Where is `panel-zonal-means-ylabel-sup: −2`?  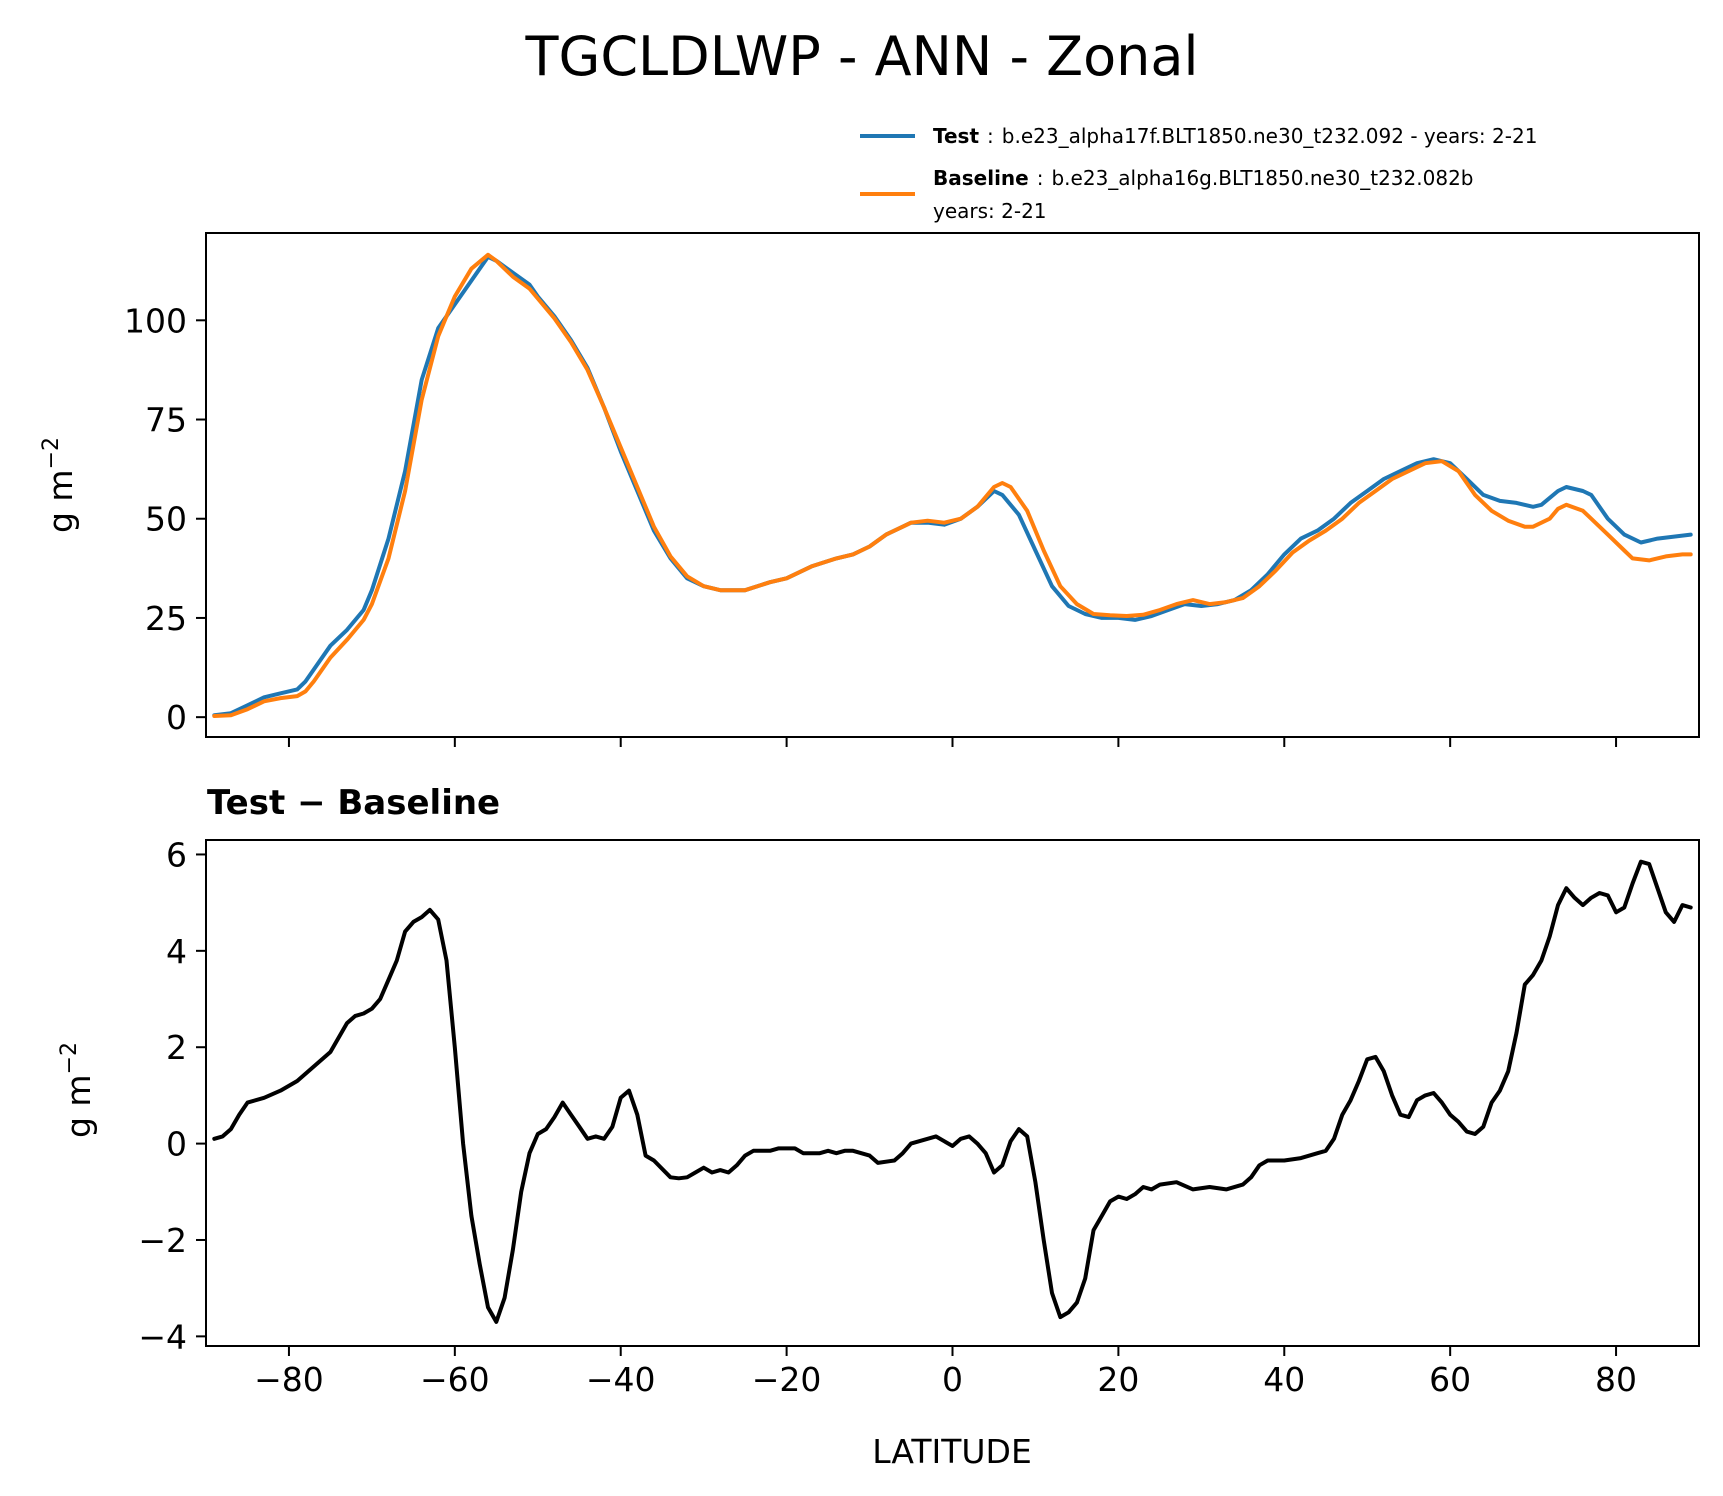 panel-zonal-means-ylabel-sup: −2 is located at coordinates (51, 453).